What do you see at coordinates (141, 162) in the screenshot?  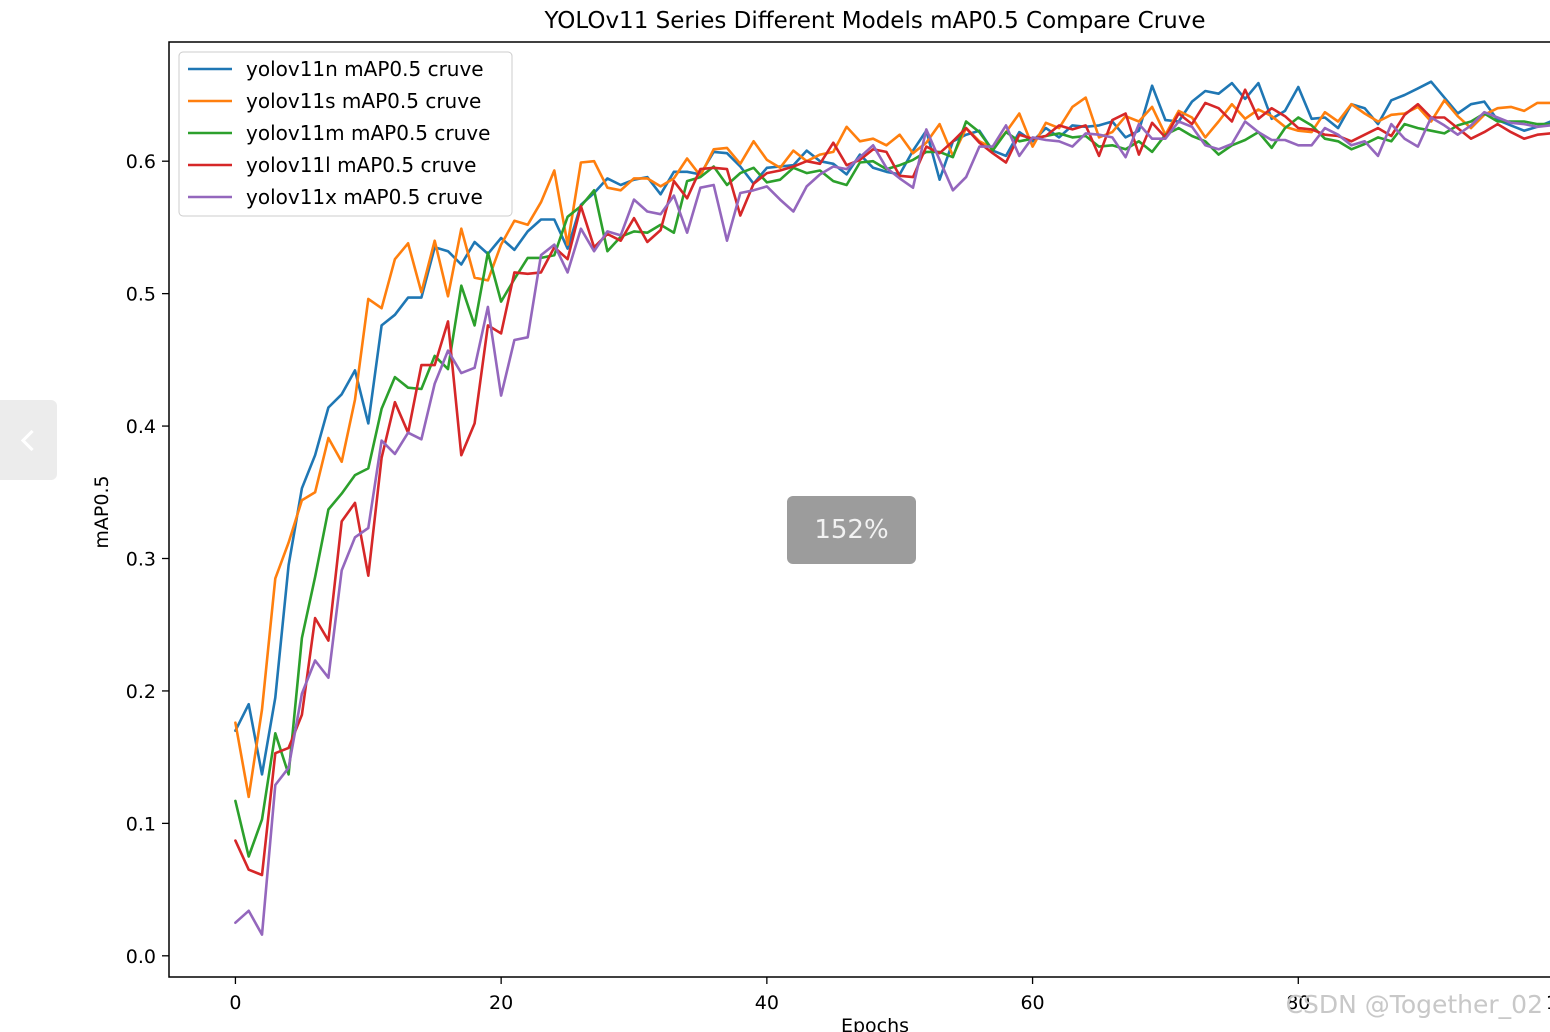 I see `y-tick-label: 0.6` at bounding box center [141, 162].